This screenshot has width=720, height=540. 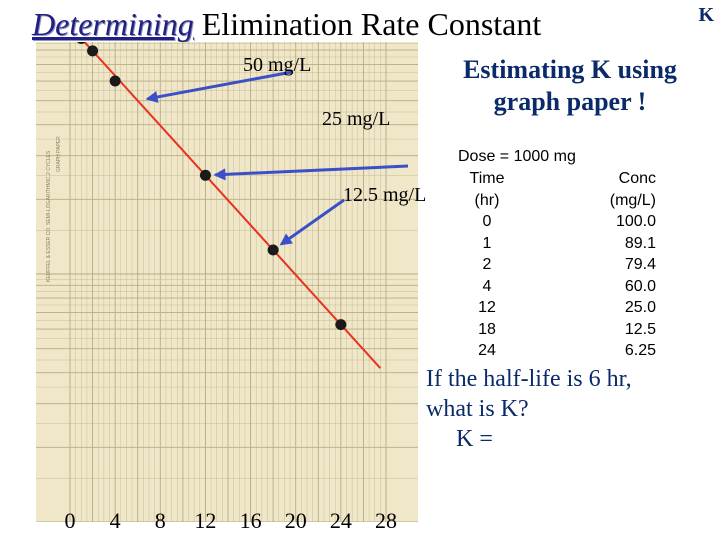 I want to click on subtitle-line-1: Estimating K using, so click(x=570, y=69).